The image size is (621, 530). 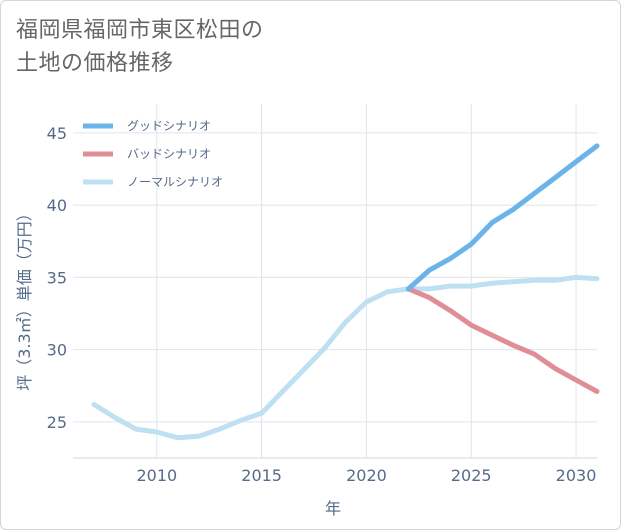 What do you see at coordinates (576, 475) in the screenshot?
I see `x-tick-label: 2030` at bounding box center [576, 475].